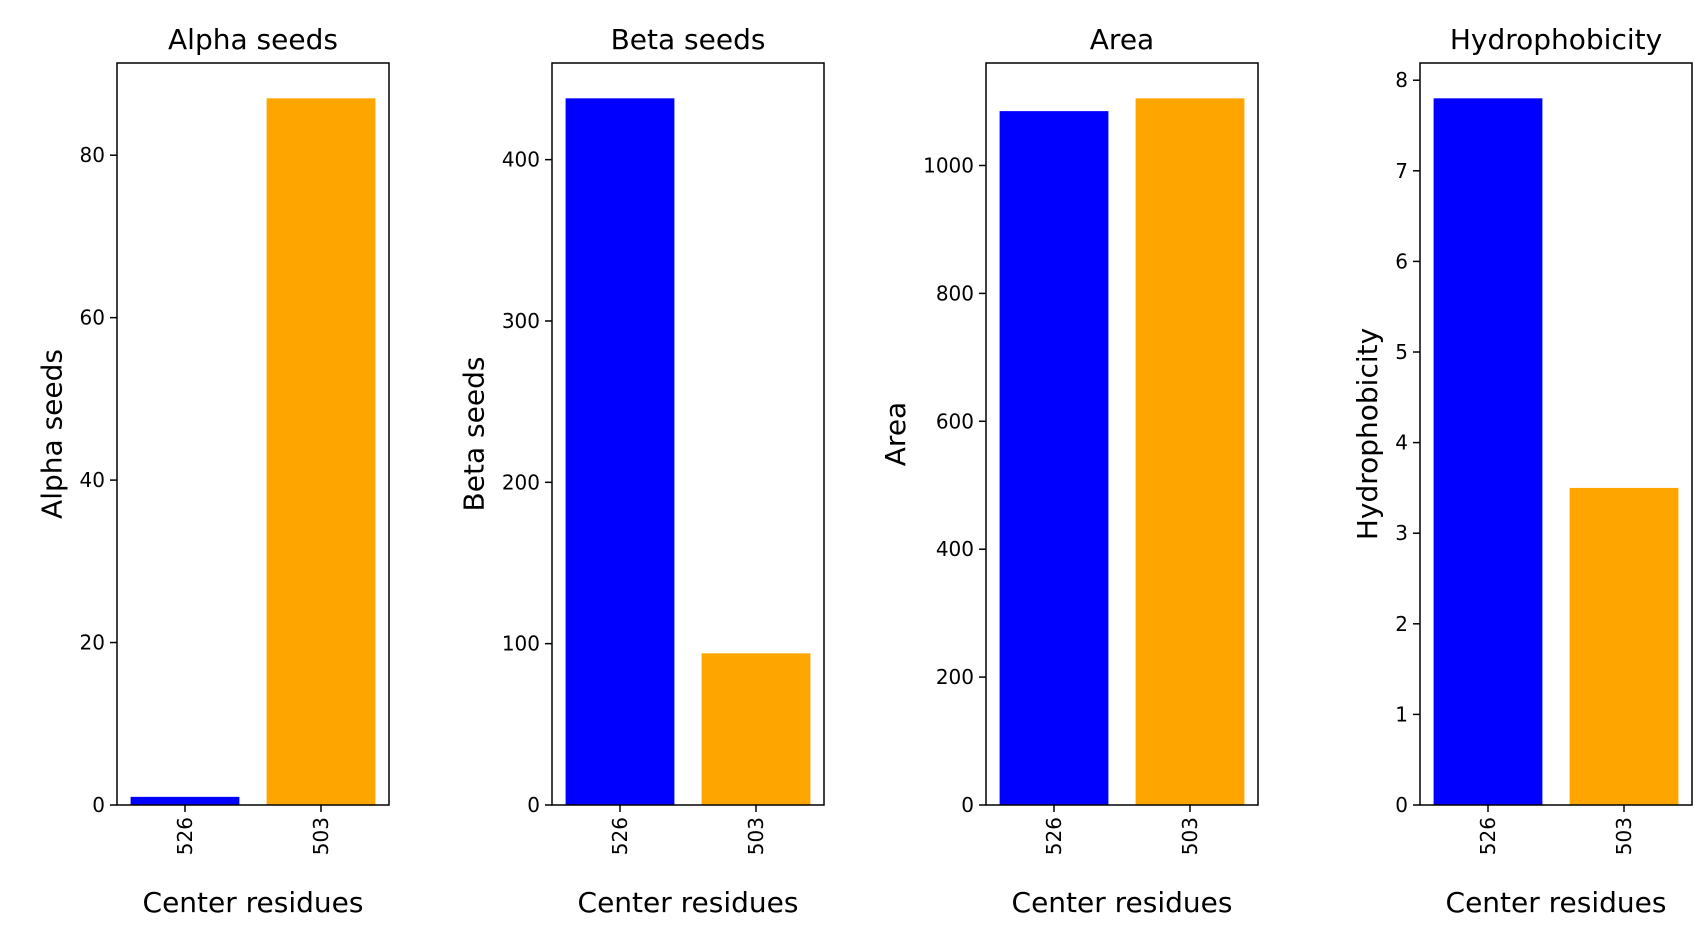  What do you see at coordinates (474, 434) in the screenshot?
I see `y-axis-label: Beta seeds` at bounding box center [474, 434].